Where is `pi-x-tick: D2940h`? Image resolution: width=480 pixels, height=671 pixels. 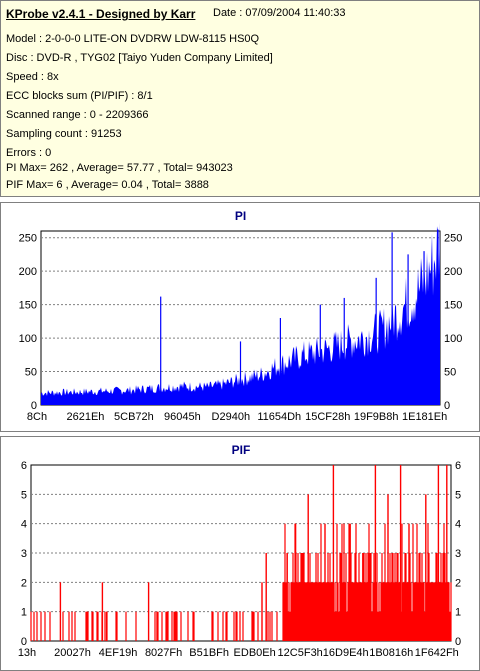
pi-x-tick: D2940h is located at coordinates (231, 417).